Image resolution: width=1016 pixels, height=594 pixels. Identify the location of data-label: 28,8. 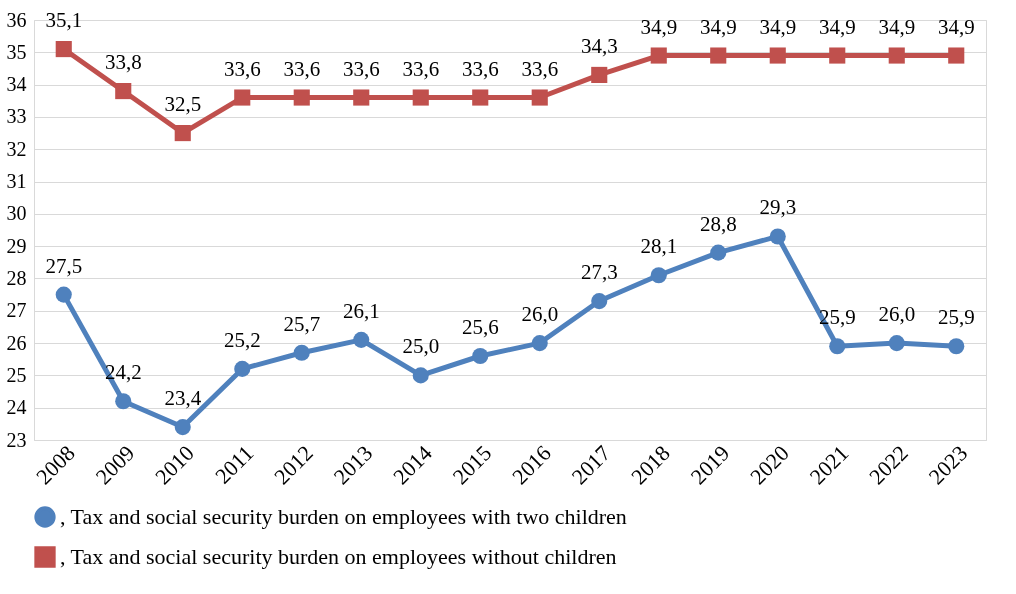
(718, 223).